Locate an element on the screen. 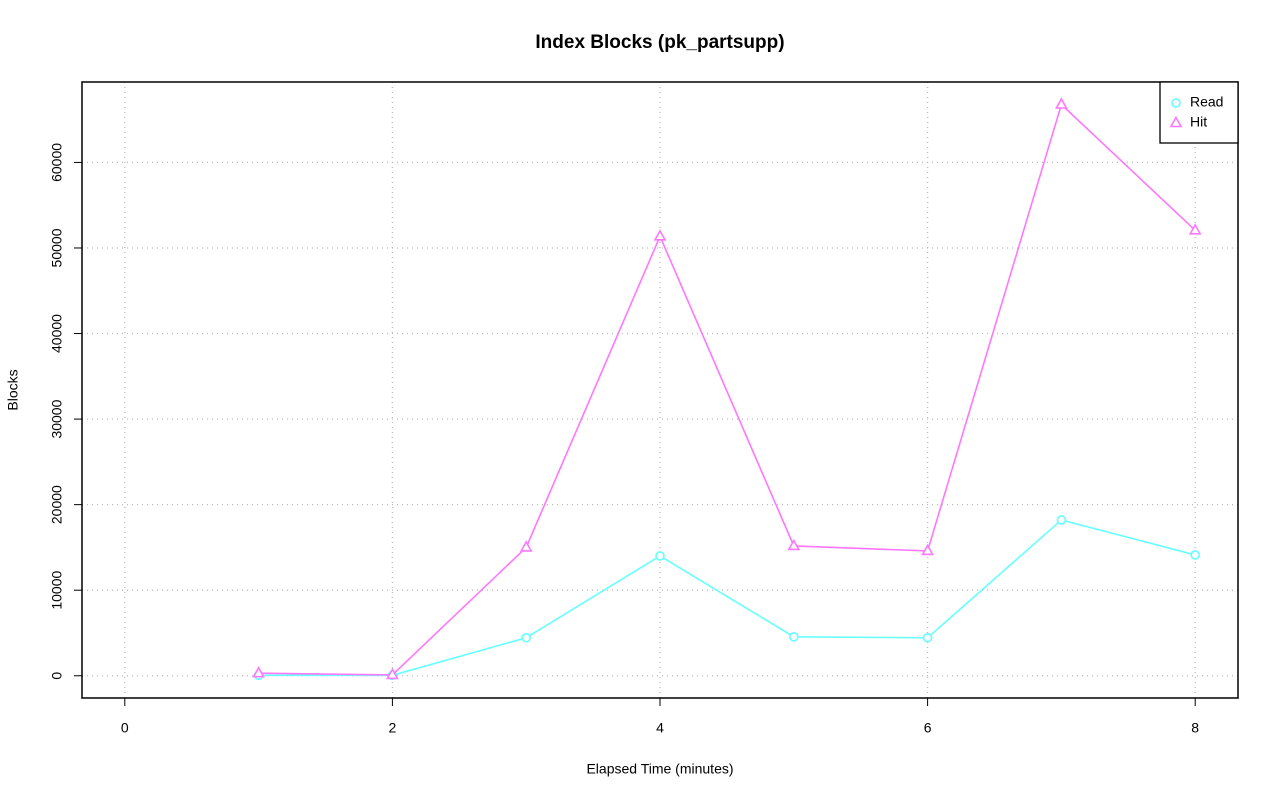  legend-label: Hit is located at coordinates (1198, 122).